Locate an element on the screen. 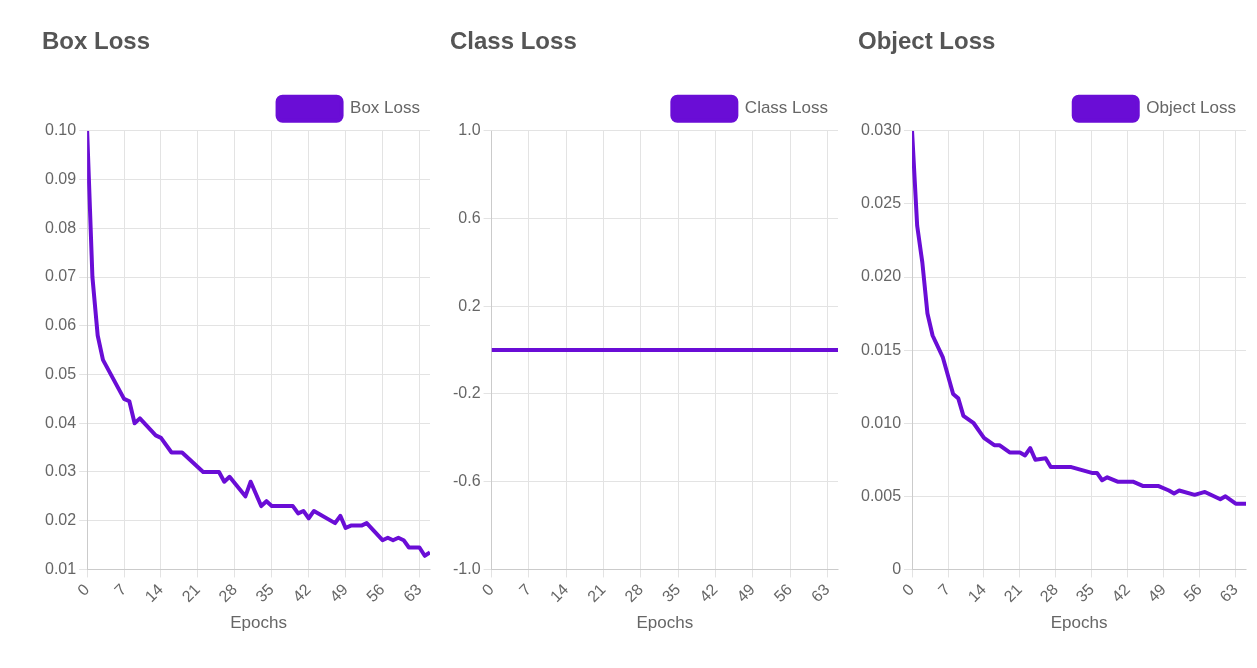  legend-label: Object Loss is located at coordinates (1191, 108).